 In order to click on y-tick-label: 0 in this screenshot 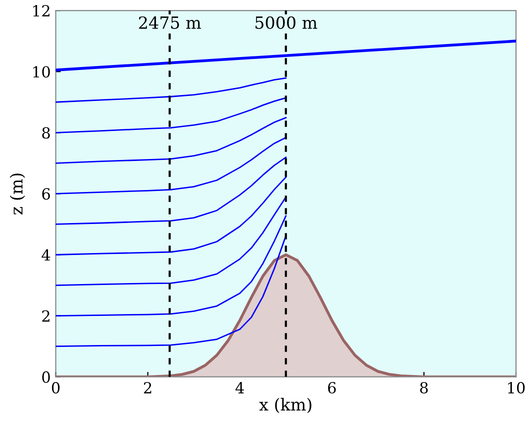, I will do `click(46, 377)`.